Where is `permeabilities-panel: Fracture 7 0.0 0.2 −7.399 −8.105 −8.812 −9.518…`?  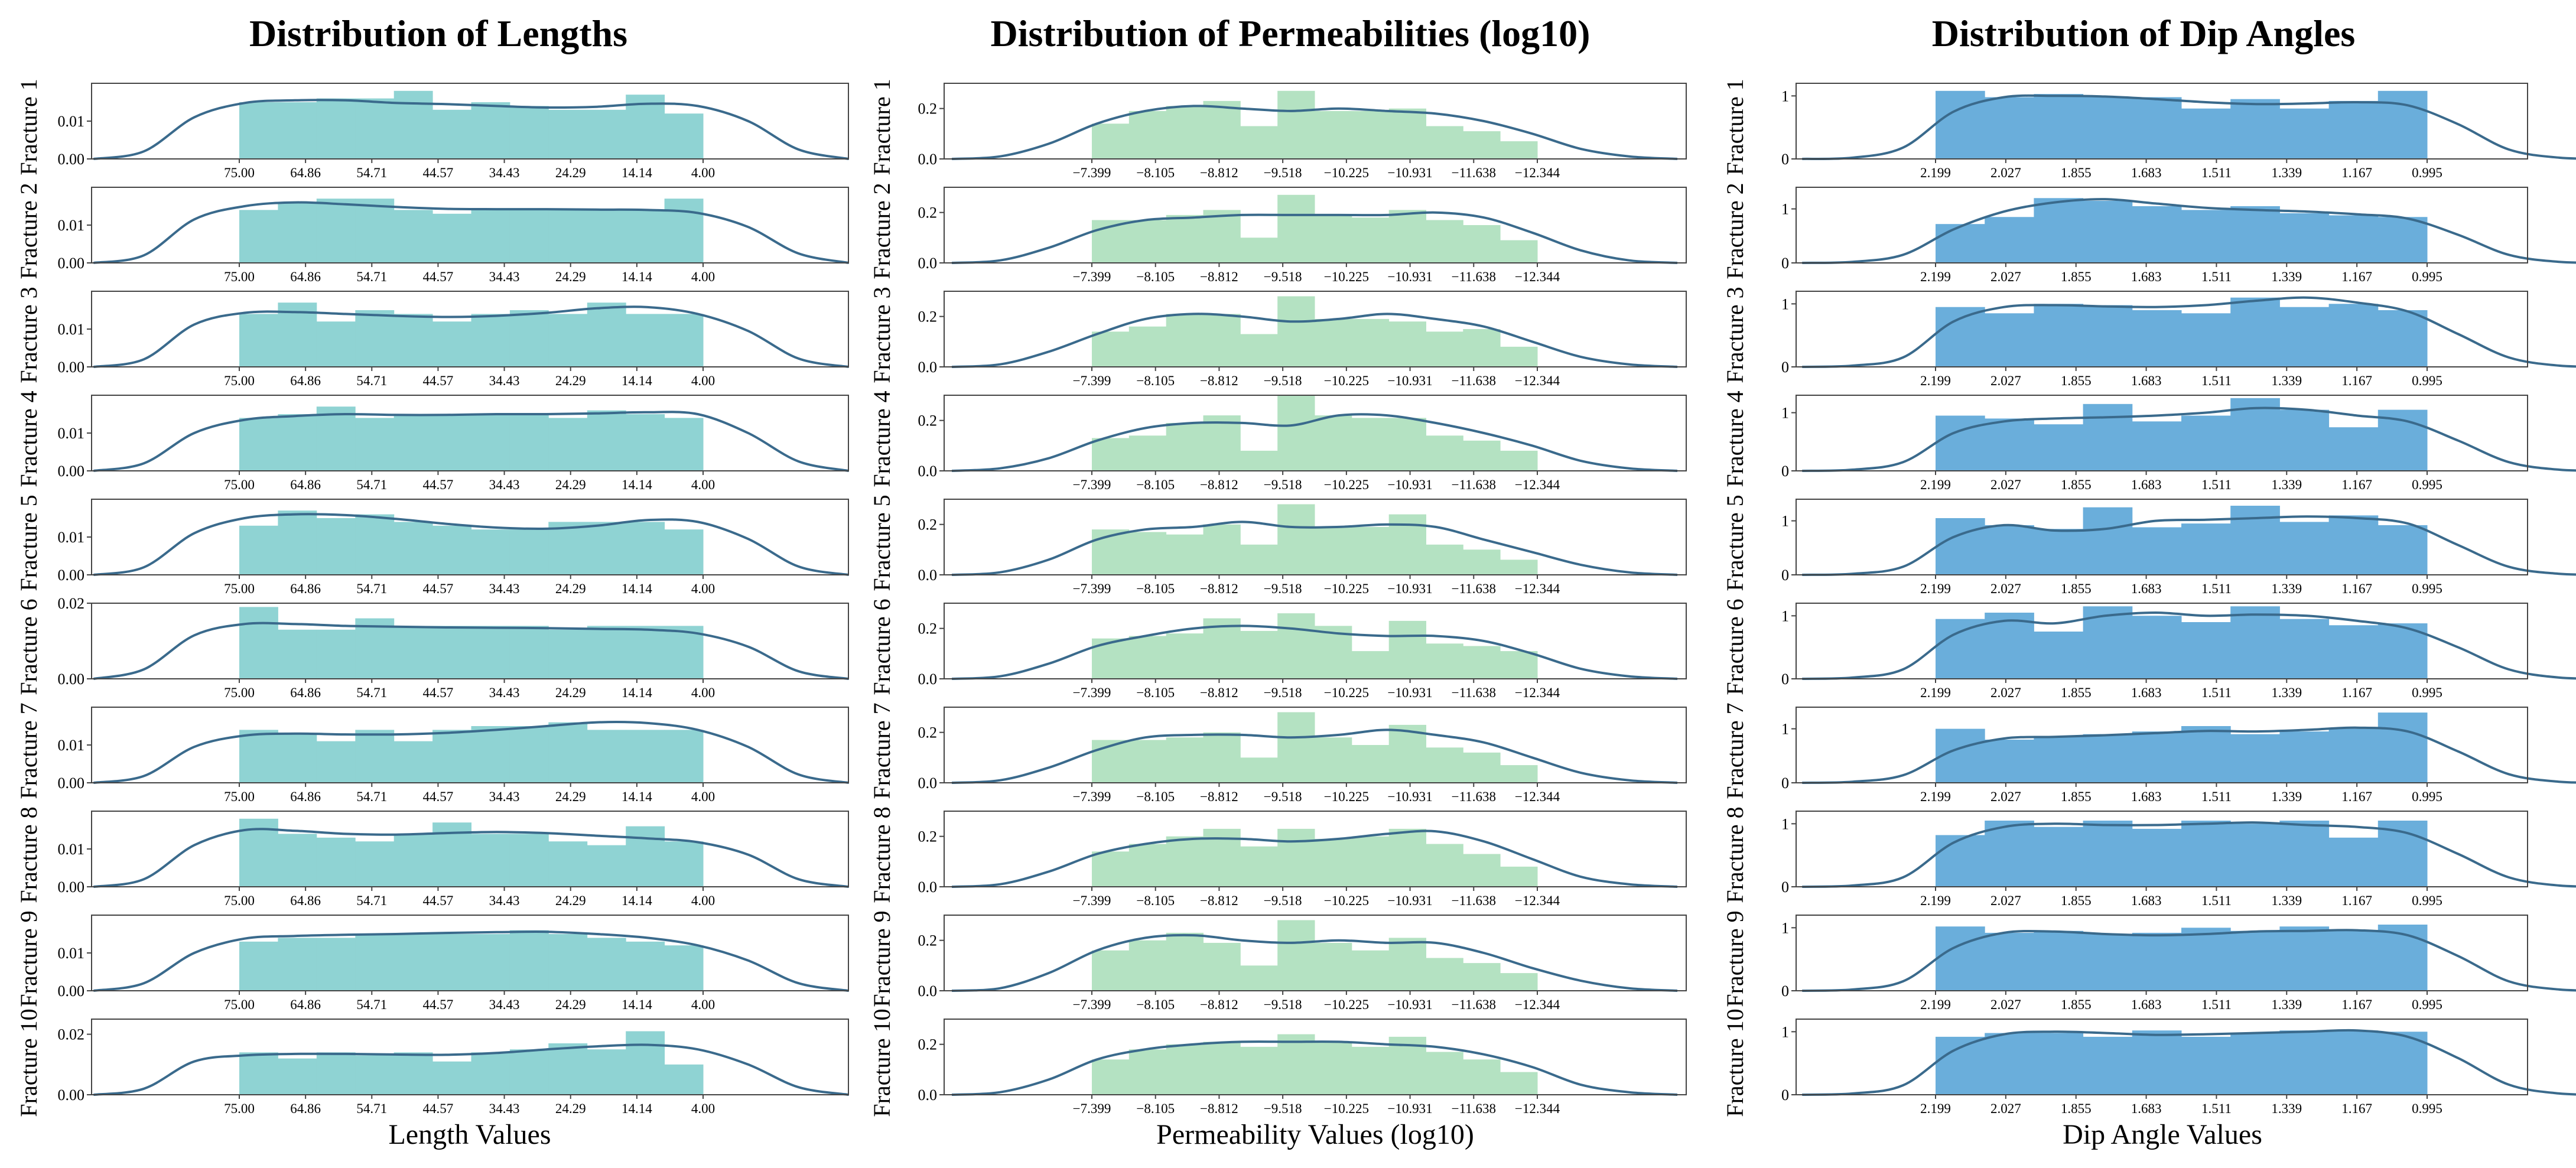
permeabilities-panel: Fracture 7 0.0 0.2 −7.399 −8.105 −8.812 −9.518… is located at coordinates (1278, 753).